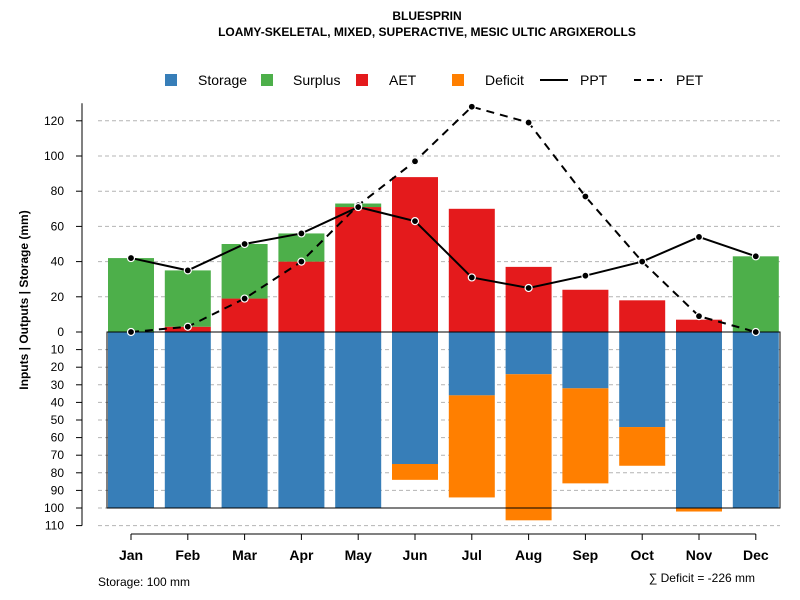 The width and height of the screenshot is (800, 600). I want to click on deficit-legend-label: Deficit, so click(504, 80).